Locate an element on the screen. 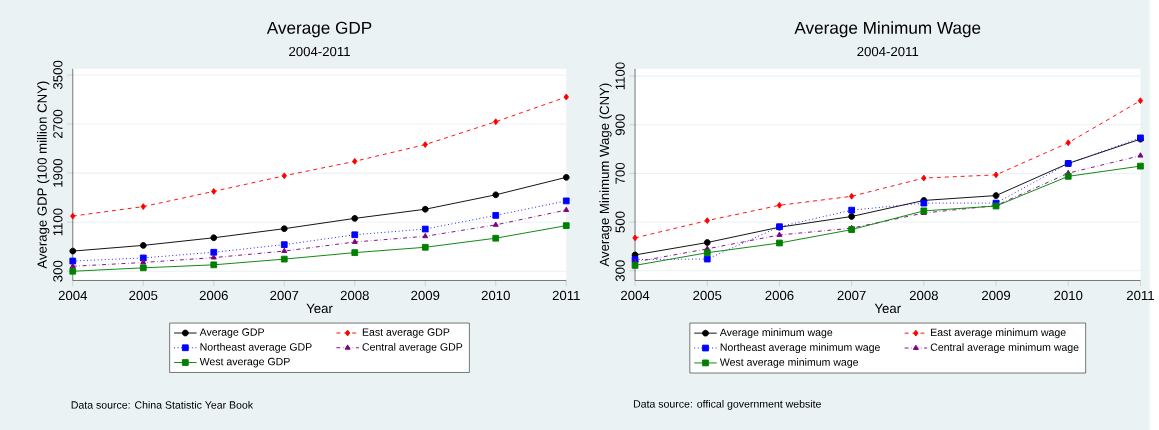 The image size is (1159, 430). chart-title: Average GDP is located at coordinates (319, 29).